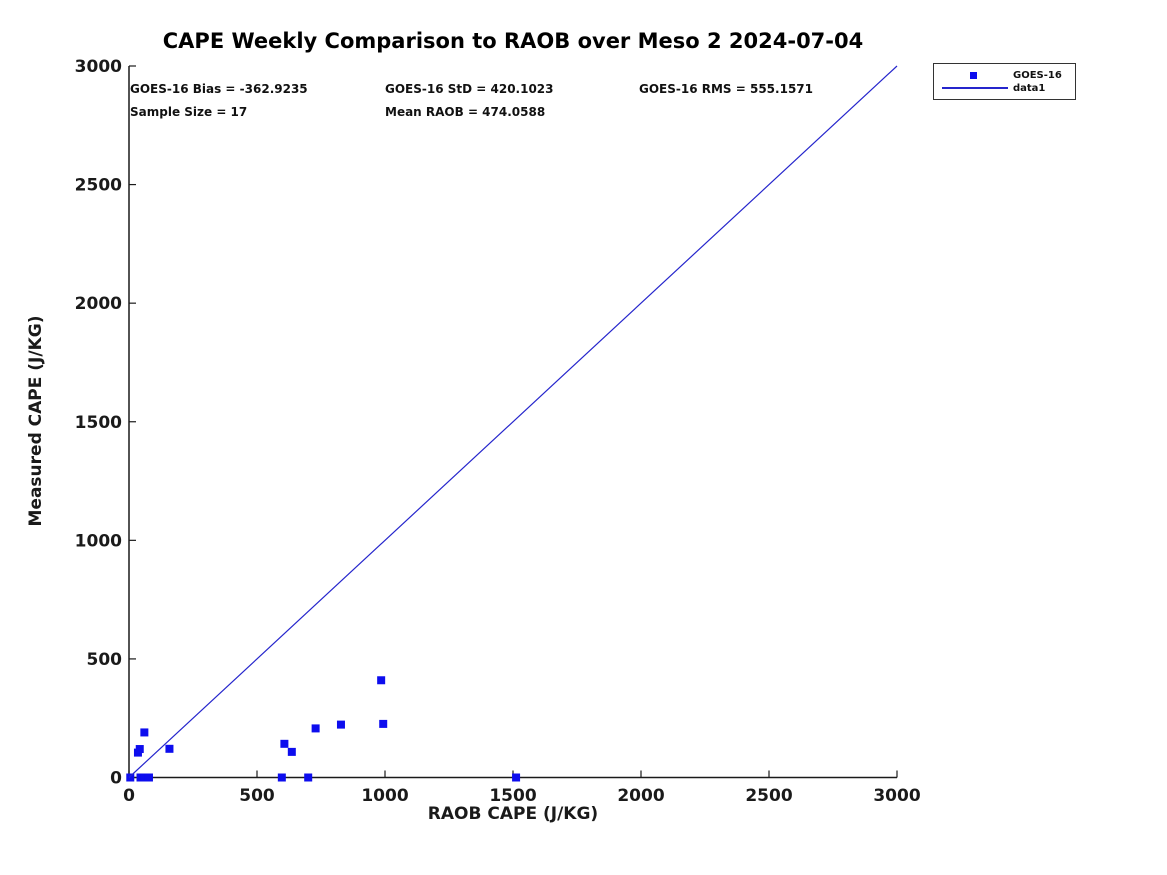 Image resolution: width=1167 pixels, height=875 pixels. What do you see at coordinates (36, 421) in the screenshot?
I see `y-axis-label: Measured CAPE (J/KG)` at bounding box center [36, 421].